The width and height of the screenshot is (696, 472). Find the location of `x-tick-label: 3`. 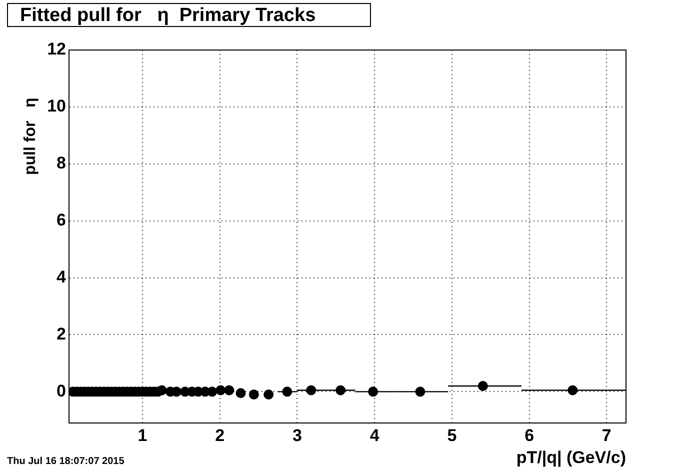

x-tick-label: 3 is located at coordinates (297, 435).